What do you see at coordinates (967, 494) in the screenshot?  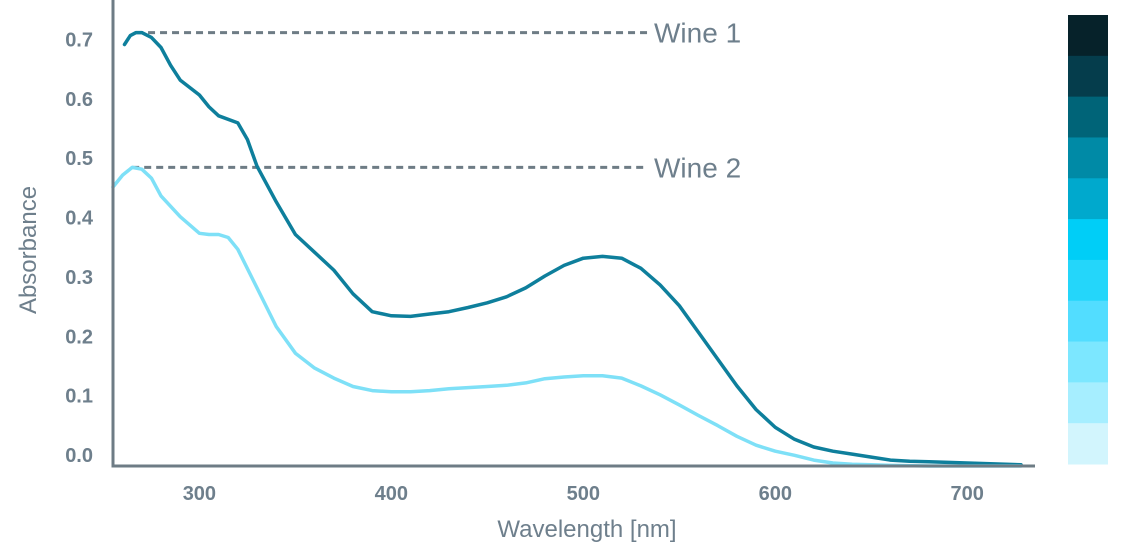 I see `x-tick-label: 700` at bounding box center [967, 494].